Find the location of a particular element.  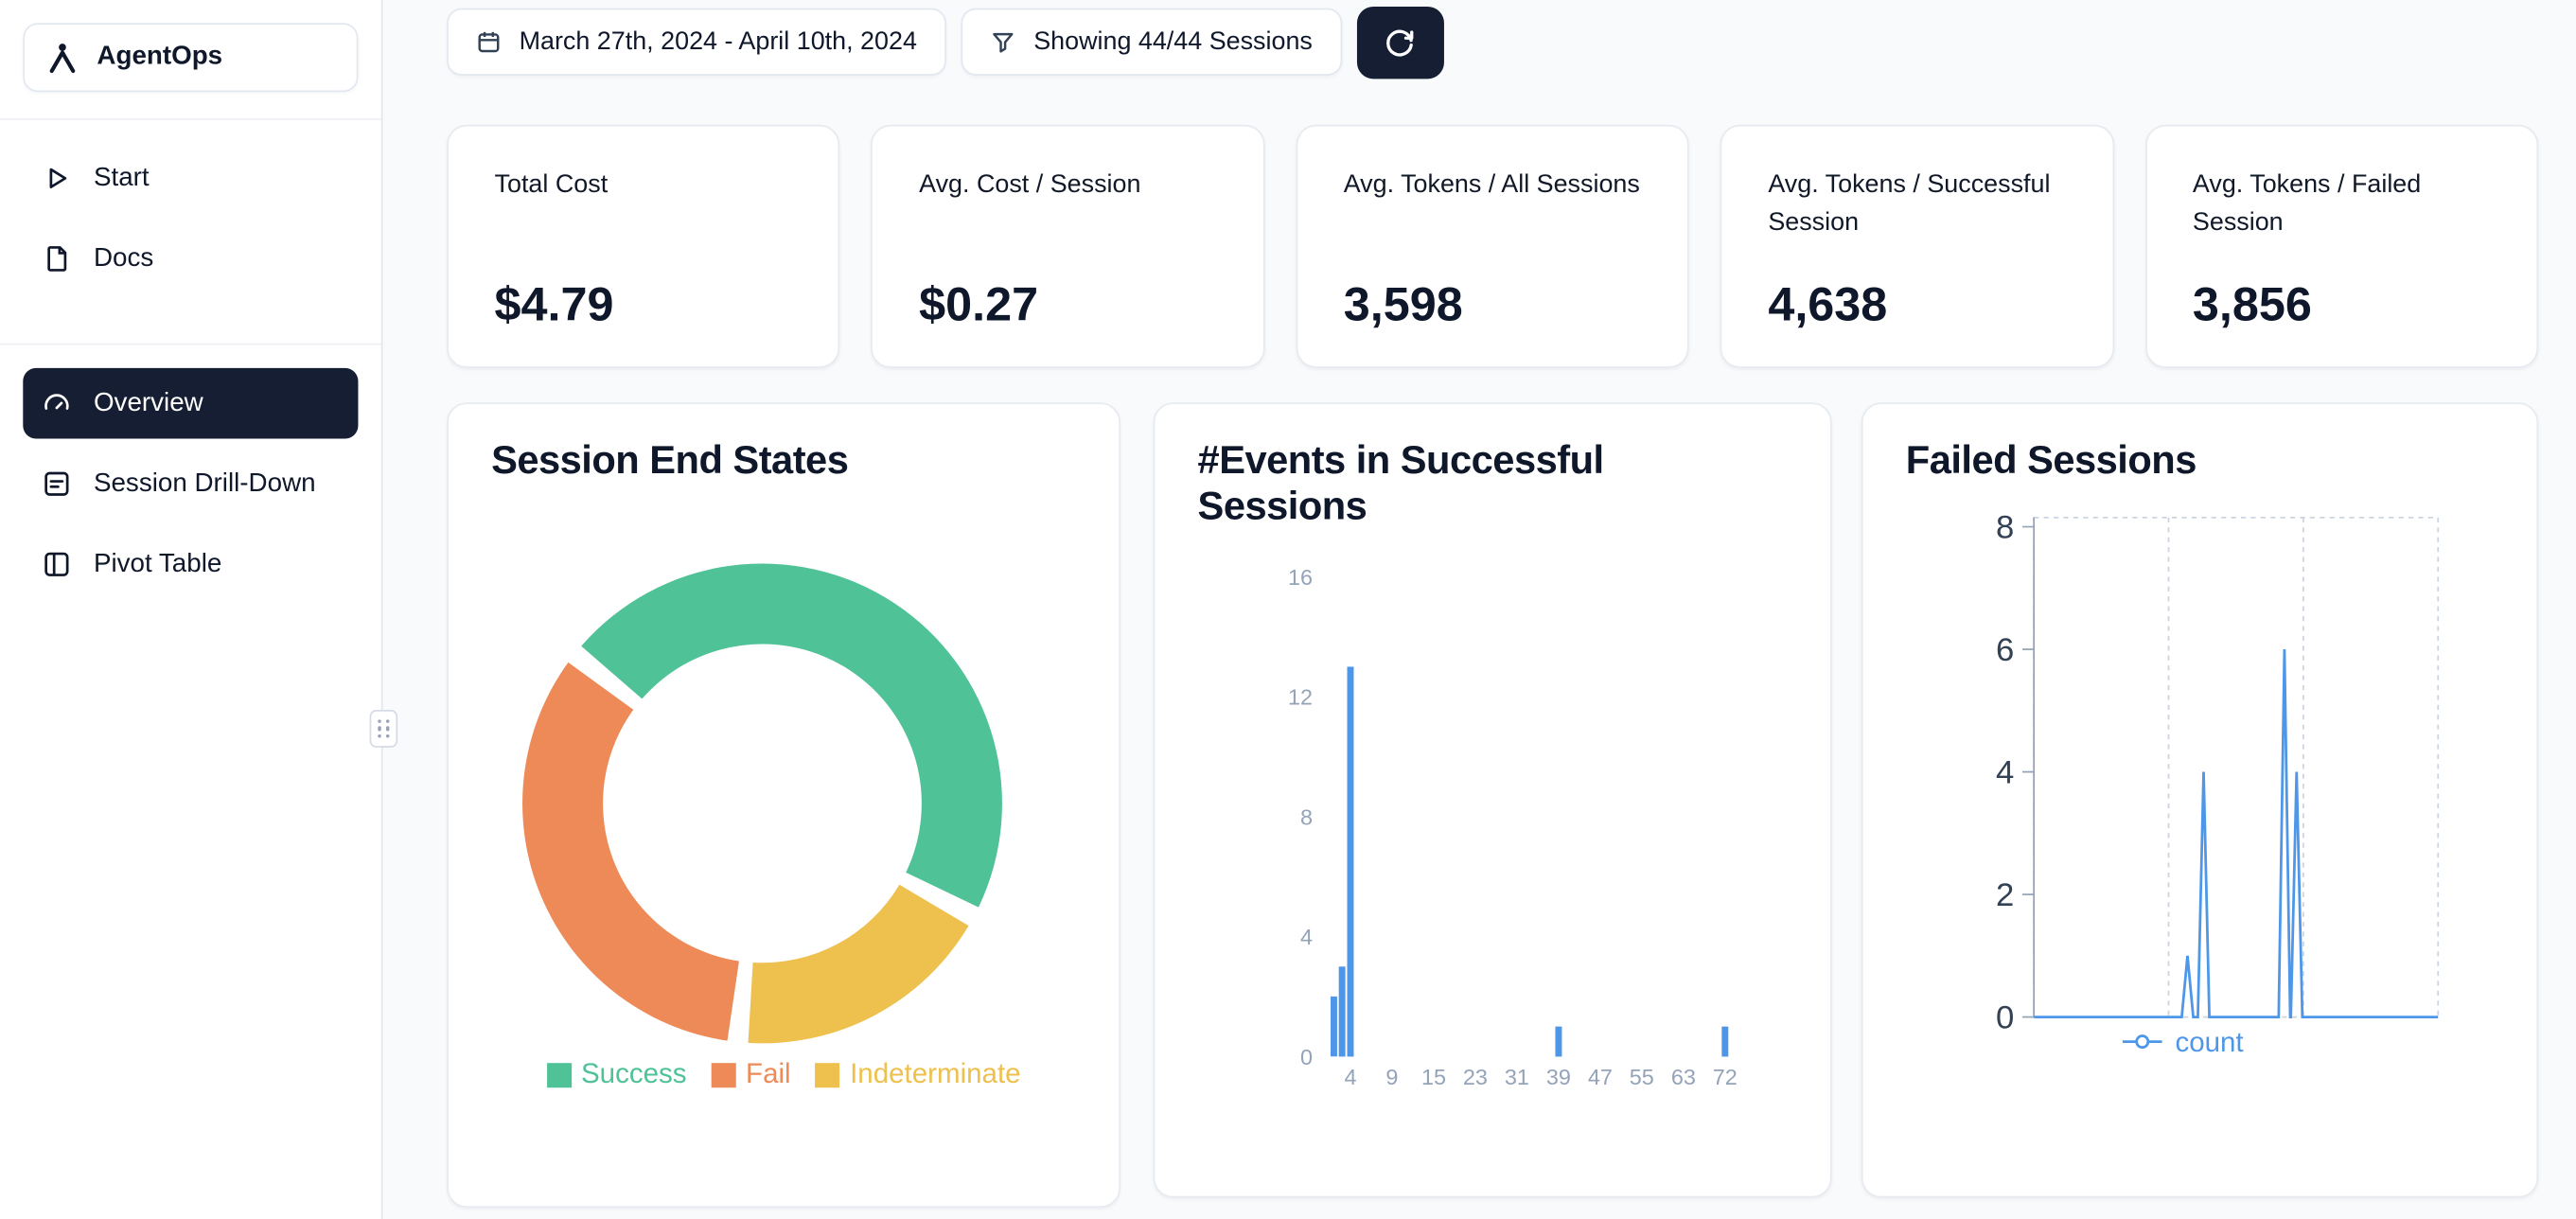

sidebar-item-overview: Overview is located at coordinates (191, 403).